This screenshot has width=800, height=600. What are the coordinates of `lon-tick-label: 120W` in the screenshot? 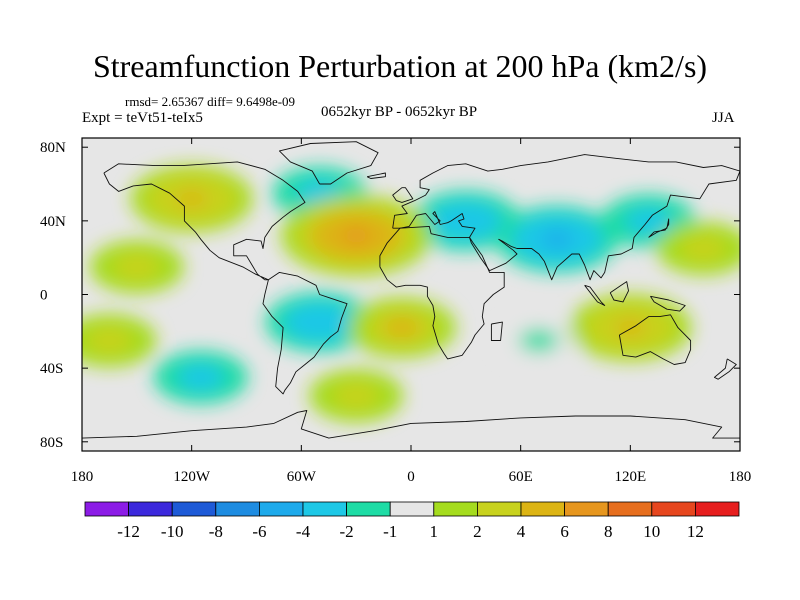 It's located at (192, 477).